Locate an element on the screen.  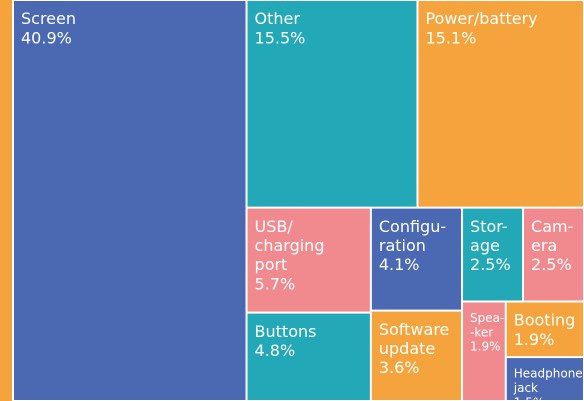
label-line: update is located at coordinates (407, 347).